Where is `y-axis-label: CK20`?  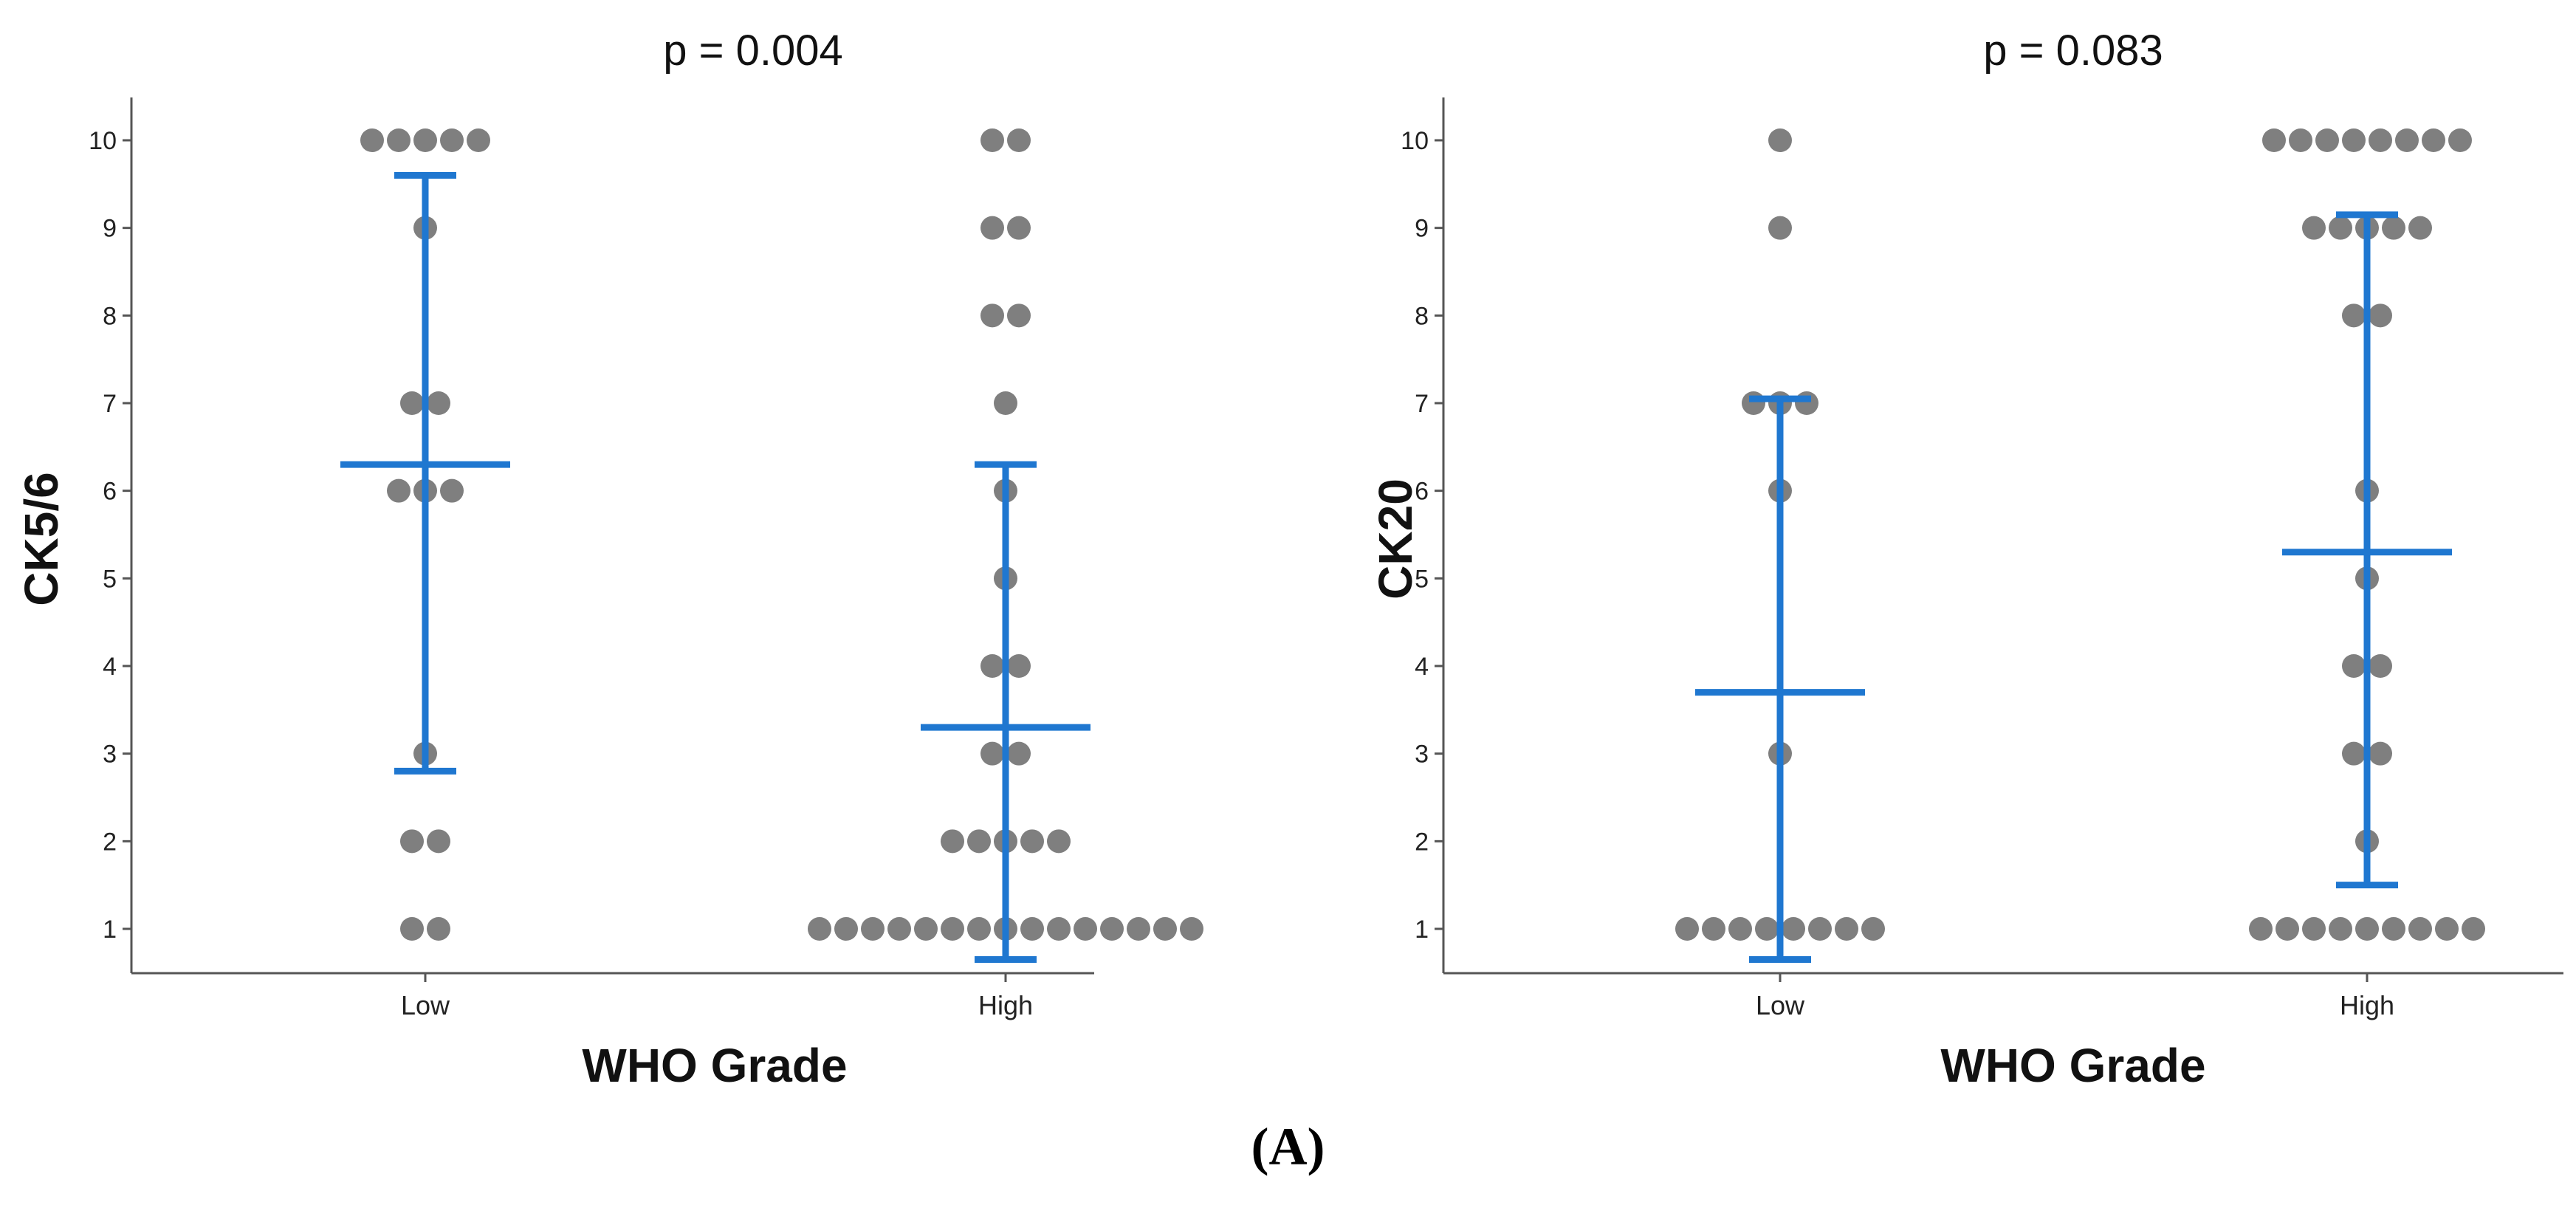
y-axis-label: CK20 is located at coordinates (1395, 539).